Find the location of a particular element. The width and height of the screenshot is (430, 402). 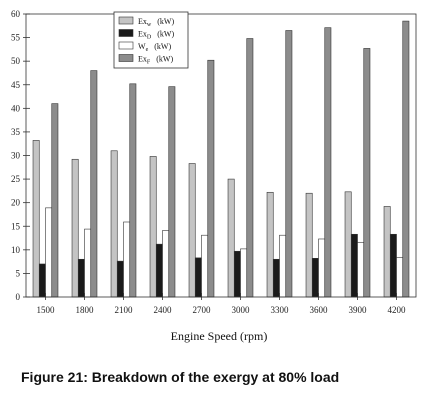

x-tick-label: 3600 is located at coordinates (319, 310).